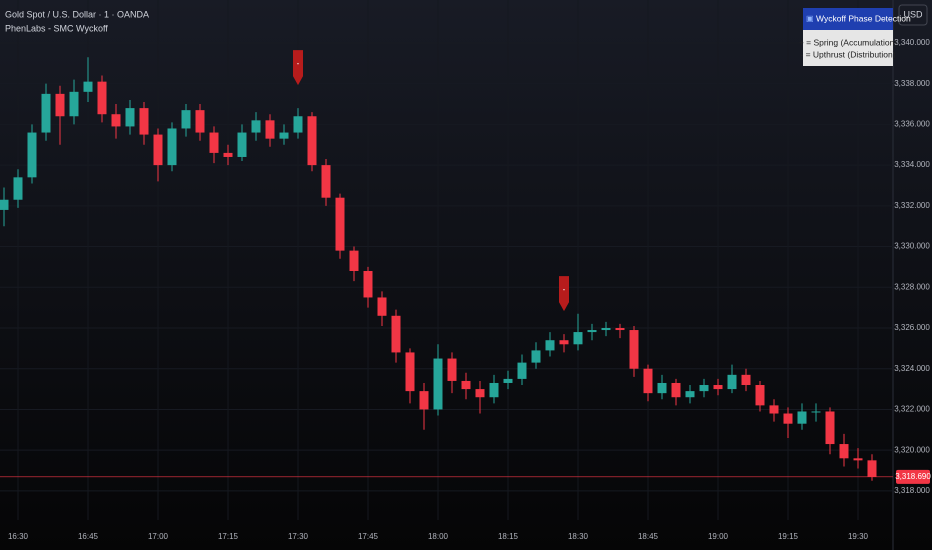  Describe the element at coordinates (912, 164) in the screenshot. I see `y-tick-label: 3,334.000` at that location.